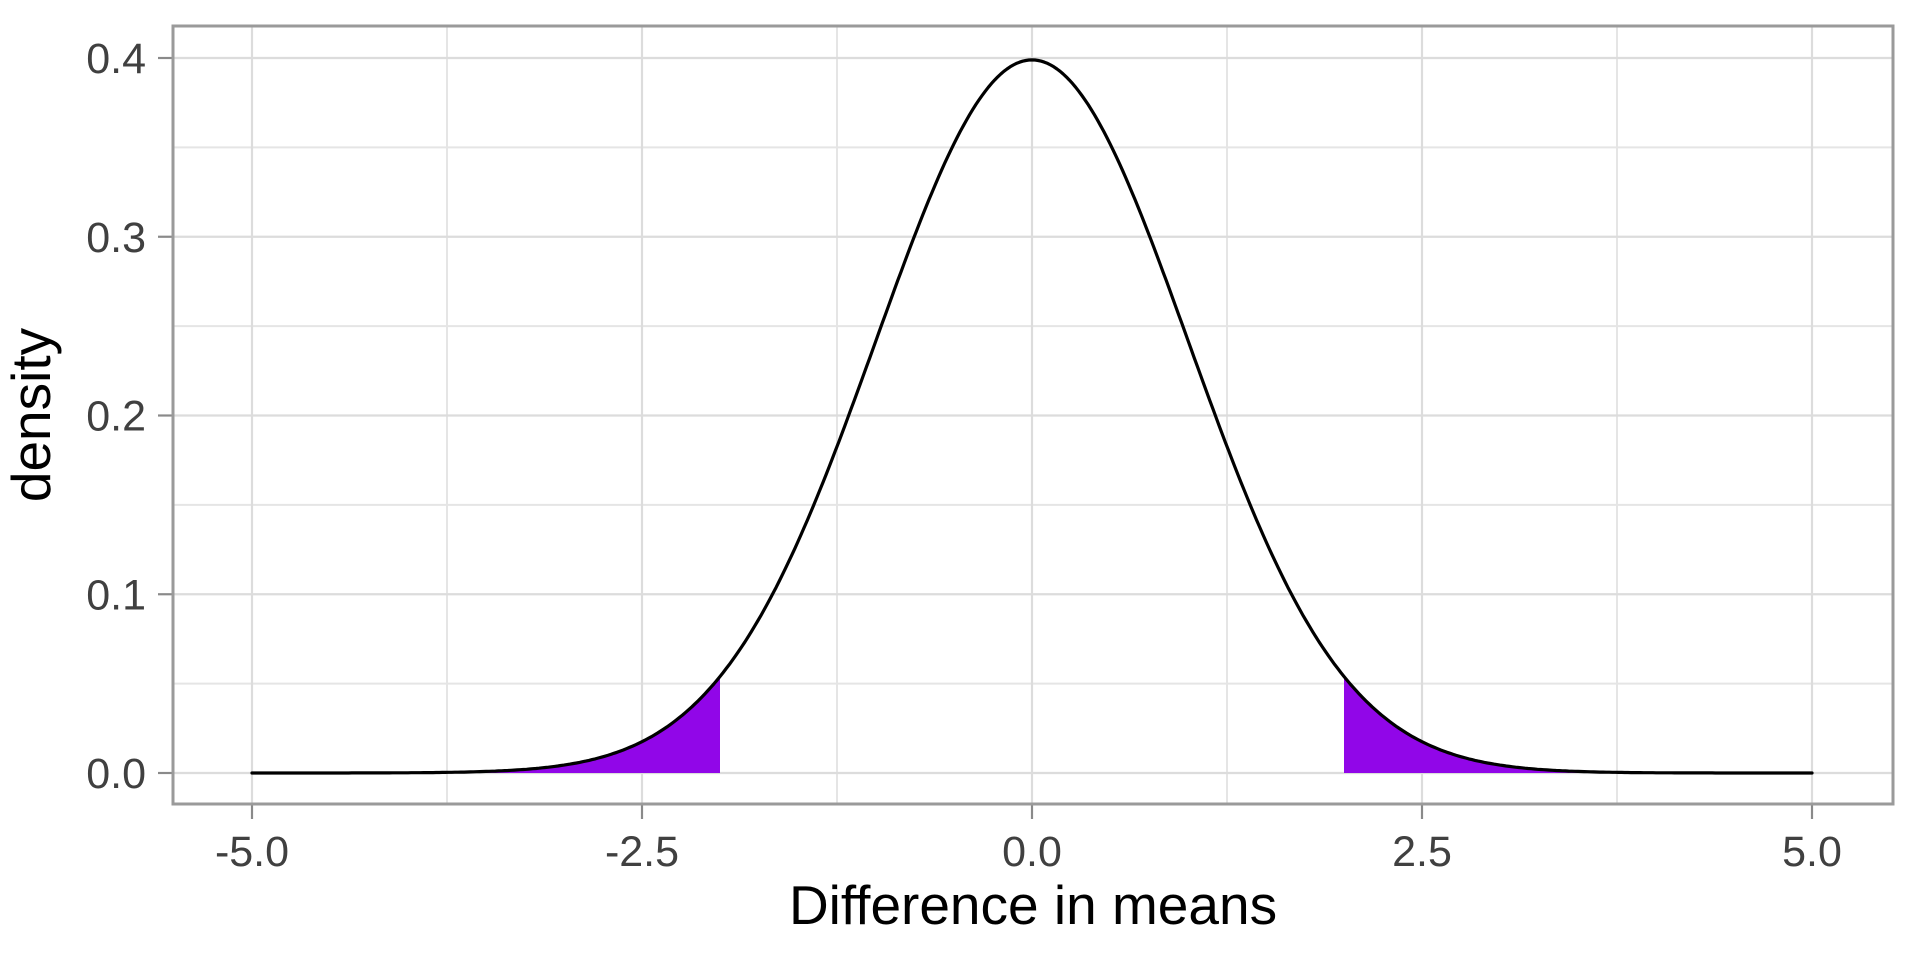 The image size is (1920, 960). Describe the element at coordinates (486, 724) in the screenshot. I see `shaded-region-lower-tail` at that location.